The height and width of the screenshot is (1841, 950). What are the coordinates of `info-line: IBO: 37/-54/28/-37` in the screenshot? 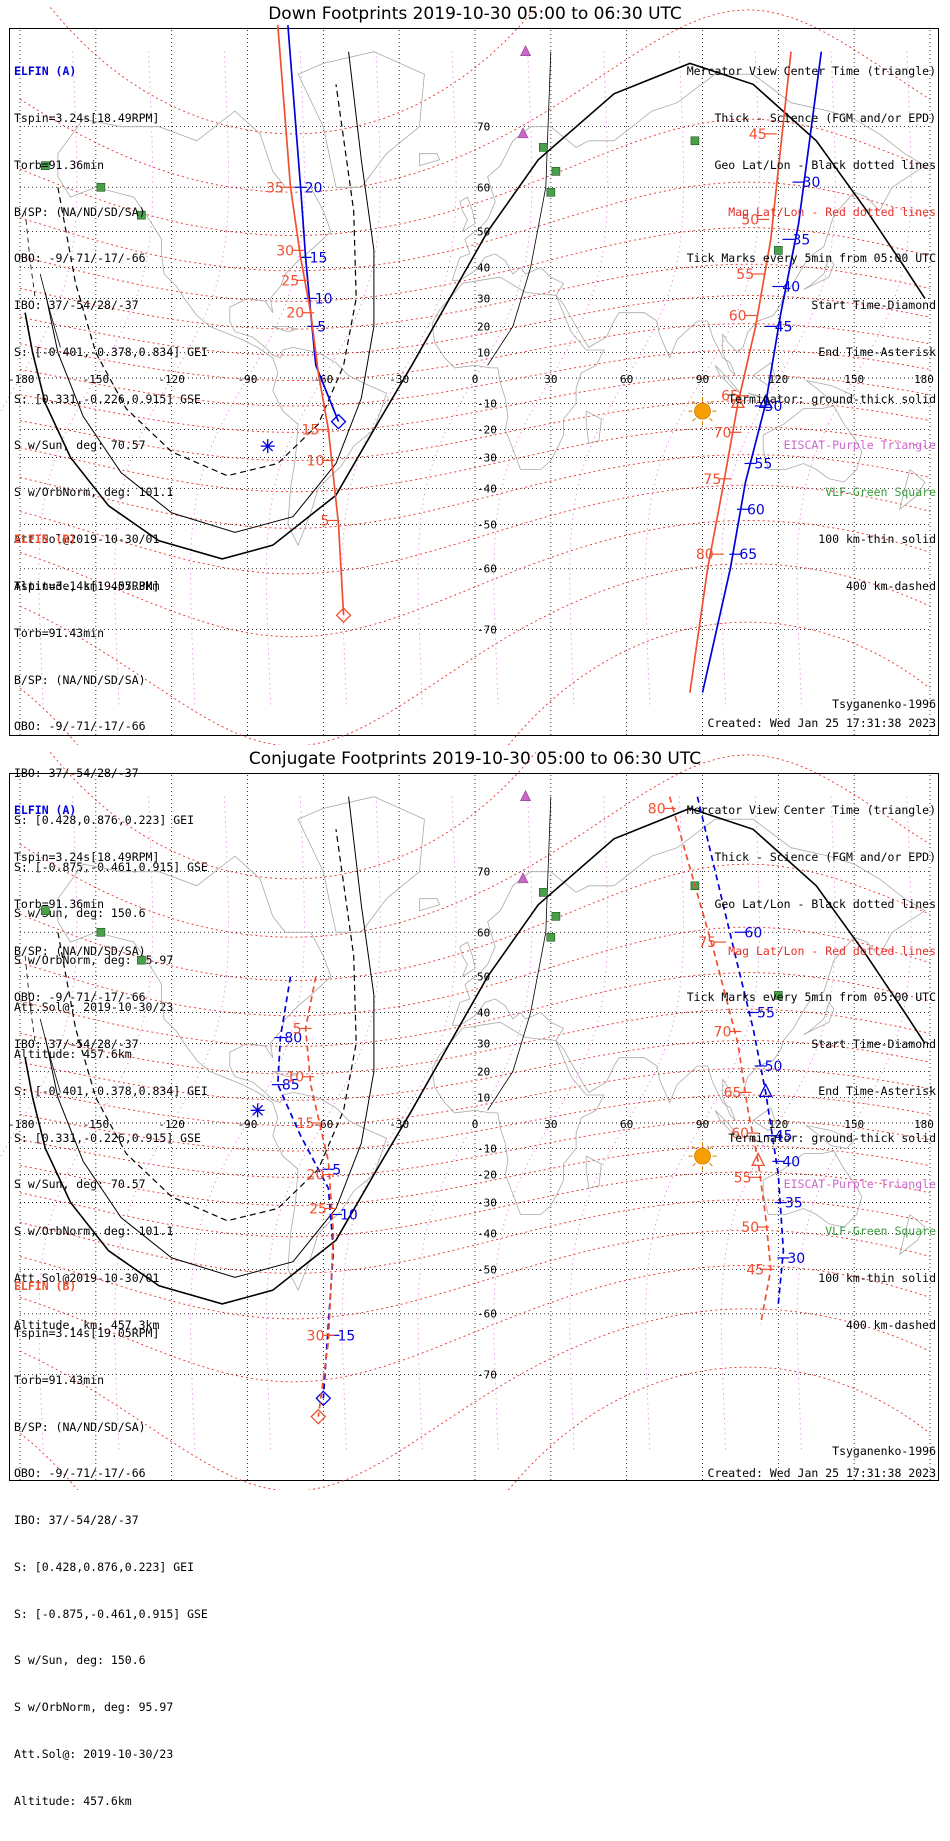 It's located at (76, 1044).